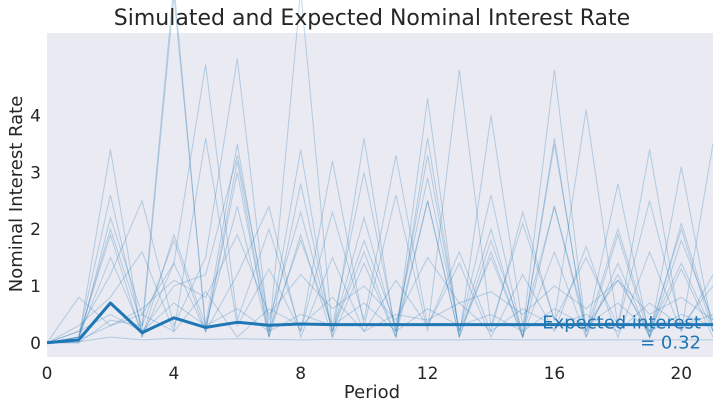 The image size is (723, 409). I want to click on y-tick-label: 2, so click(35, 230).